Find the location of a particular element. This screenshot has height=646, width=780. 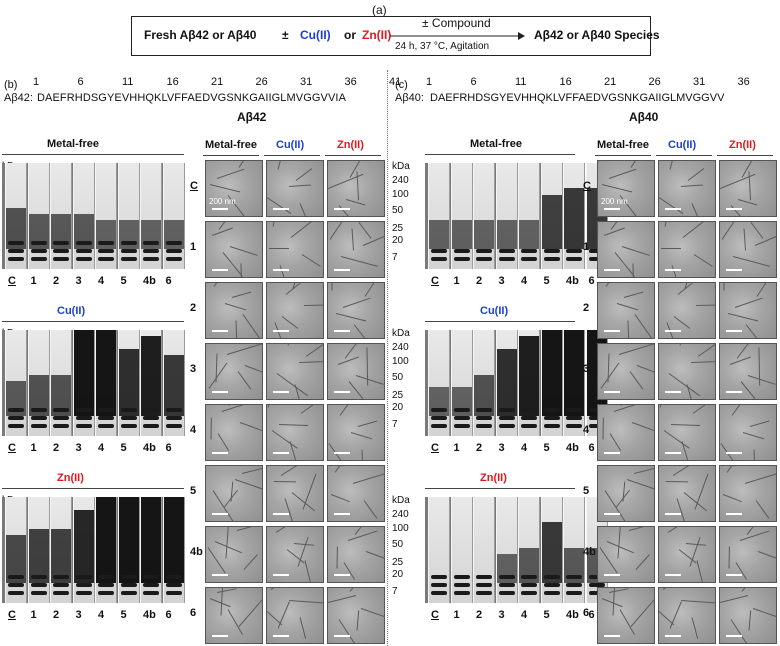

tem-row-label: 6 is located at coordinates (586, 613).